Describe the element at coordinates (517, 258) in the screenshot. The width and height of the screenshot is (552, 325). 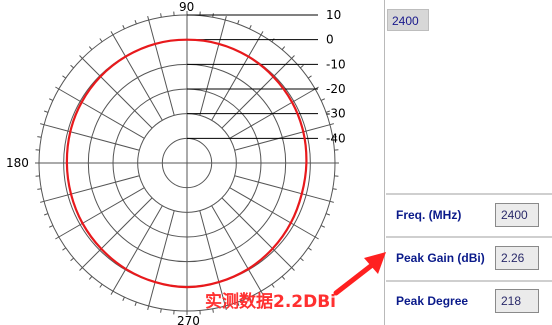
I see `peak-gain-value-field: 2.26` at that location.